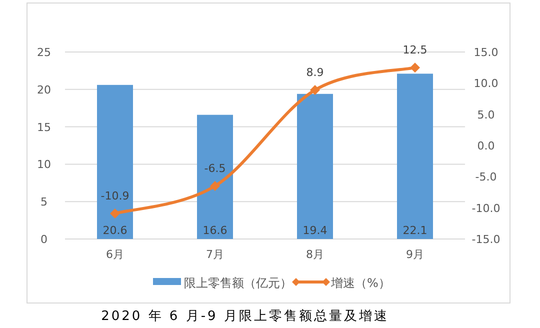 The height and width of the screenshot is (328, 540). Describe the element at coordinates (44, 239) in the screenshot. I see `y-tick-label: 0` at that location.